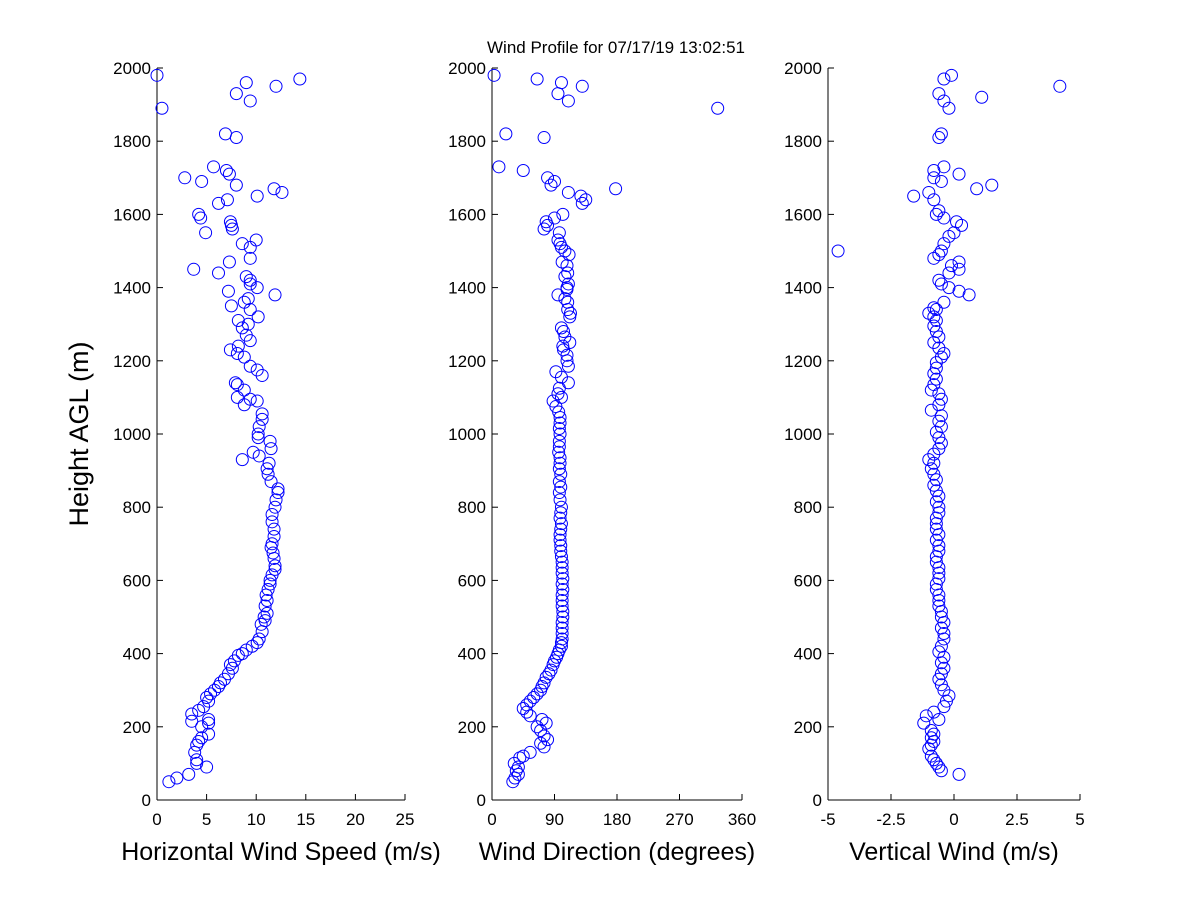  What do you see at coordinates (953, 819) in the screenshot?
I see `vertical-x-tick-label: 0` at bounding box center [953, 819].